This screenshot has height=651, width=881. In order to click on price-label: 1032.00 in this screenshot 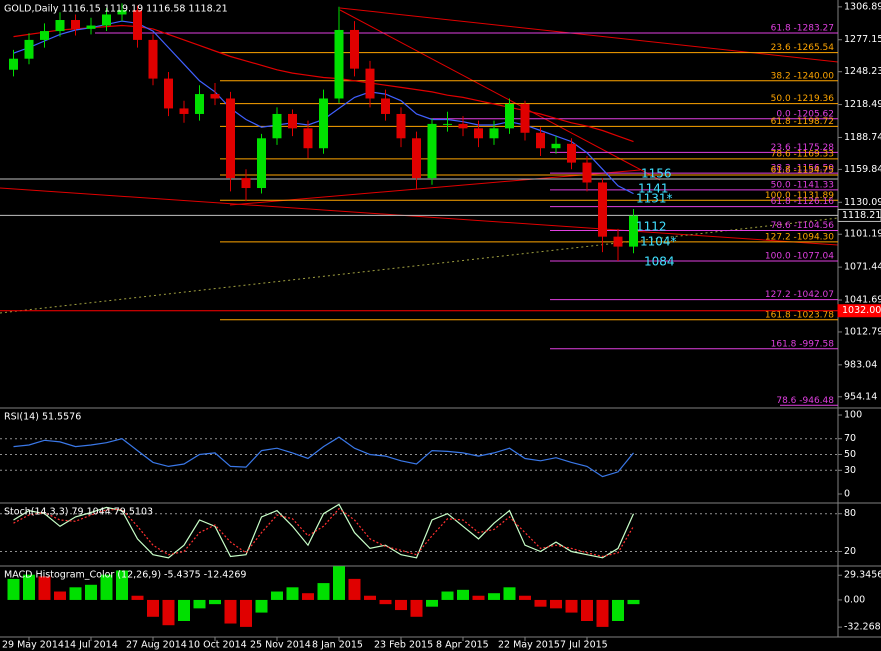, I will do `click(861, 310)`.